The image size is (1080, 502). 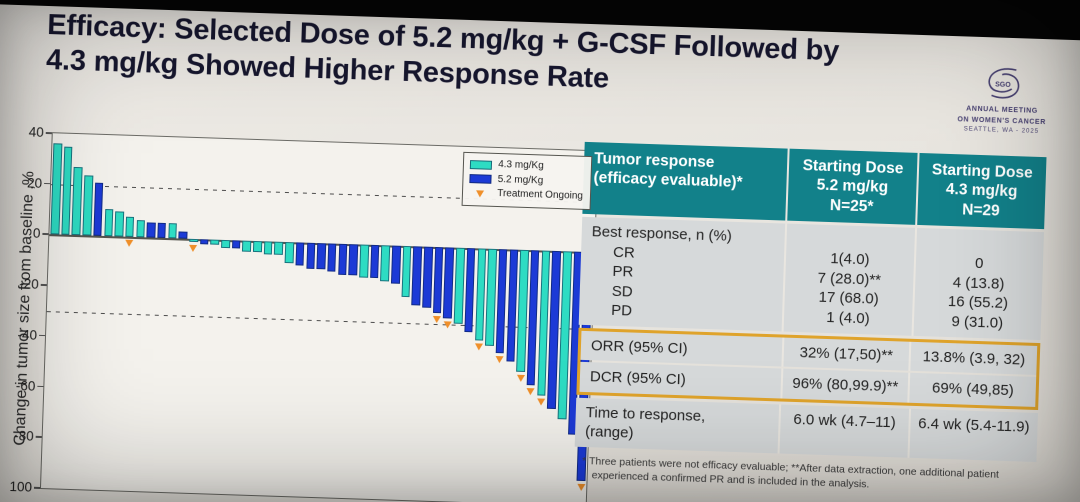 I want to click on table-cell-values: 1(4.0) 7 (28.0)** 17 (68.0) 1 (4.0), so click(x=848, y=279).